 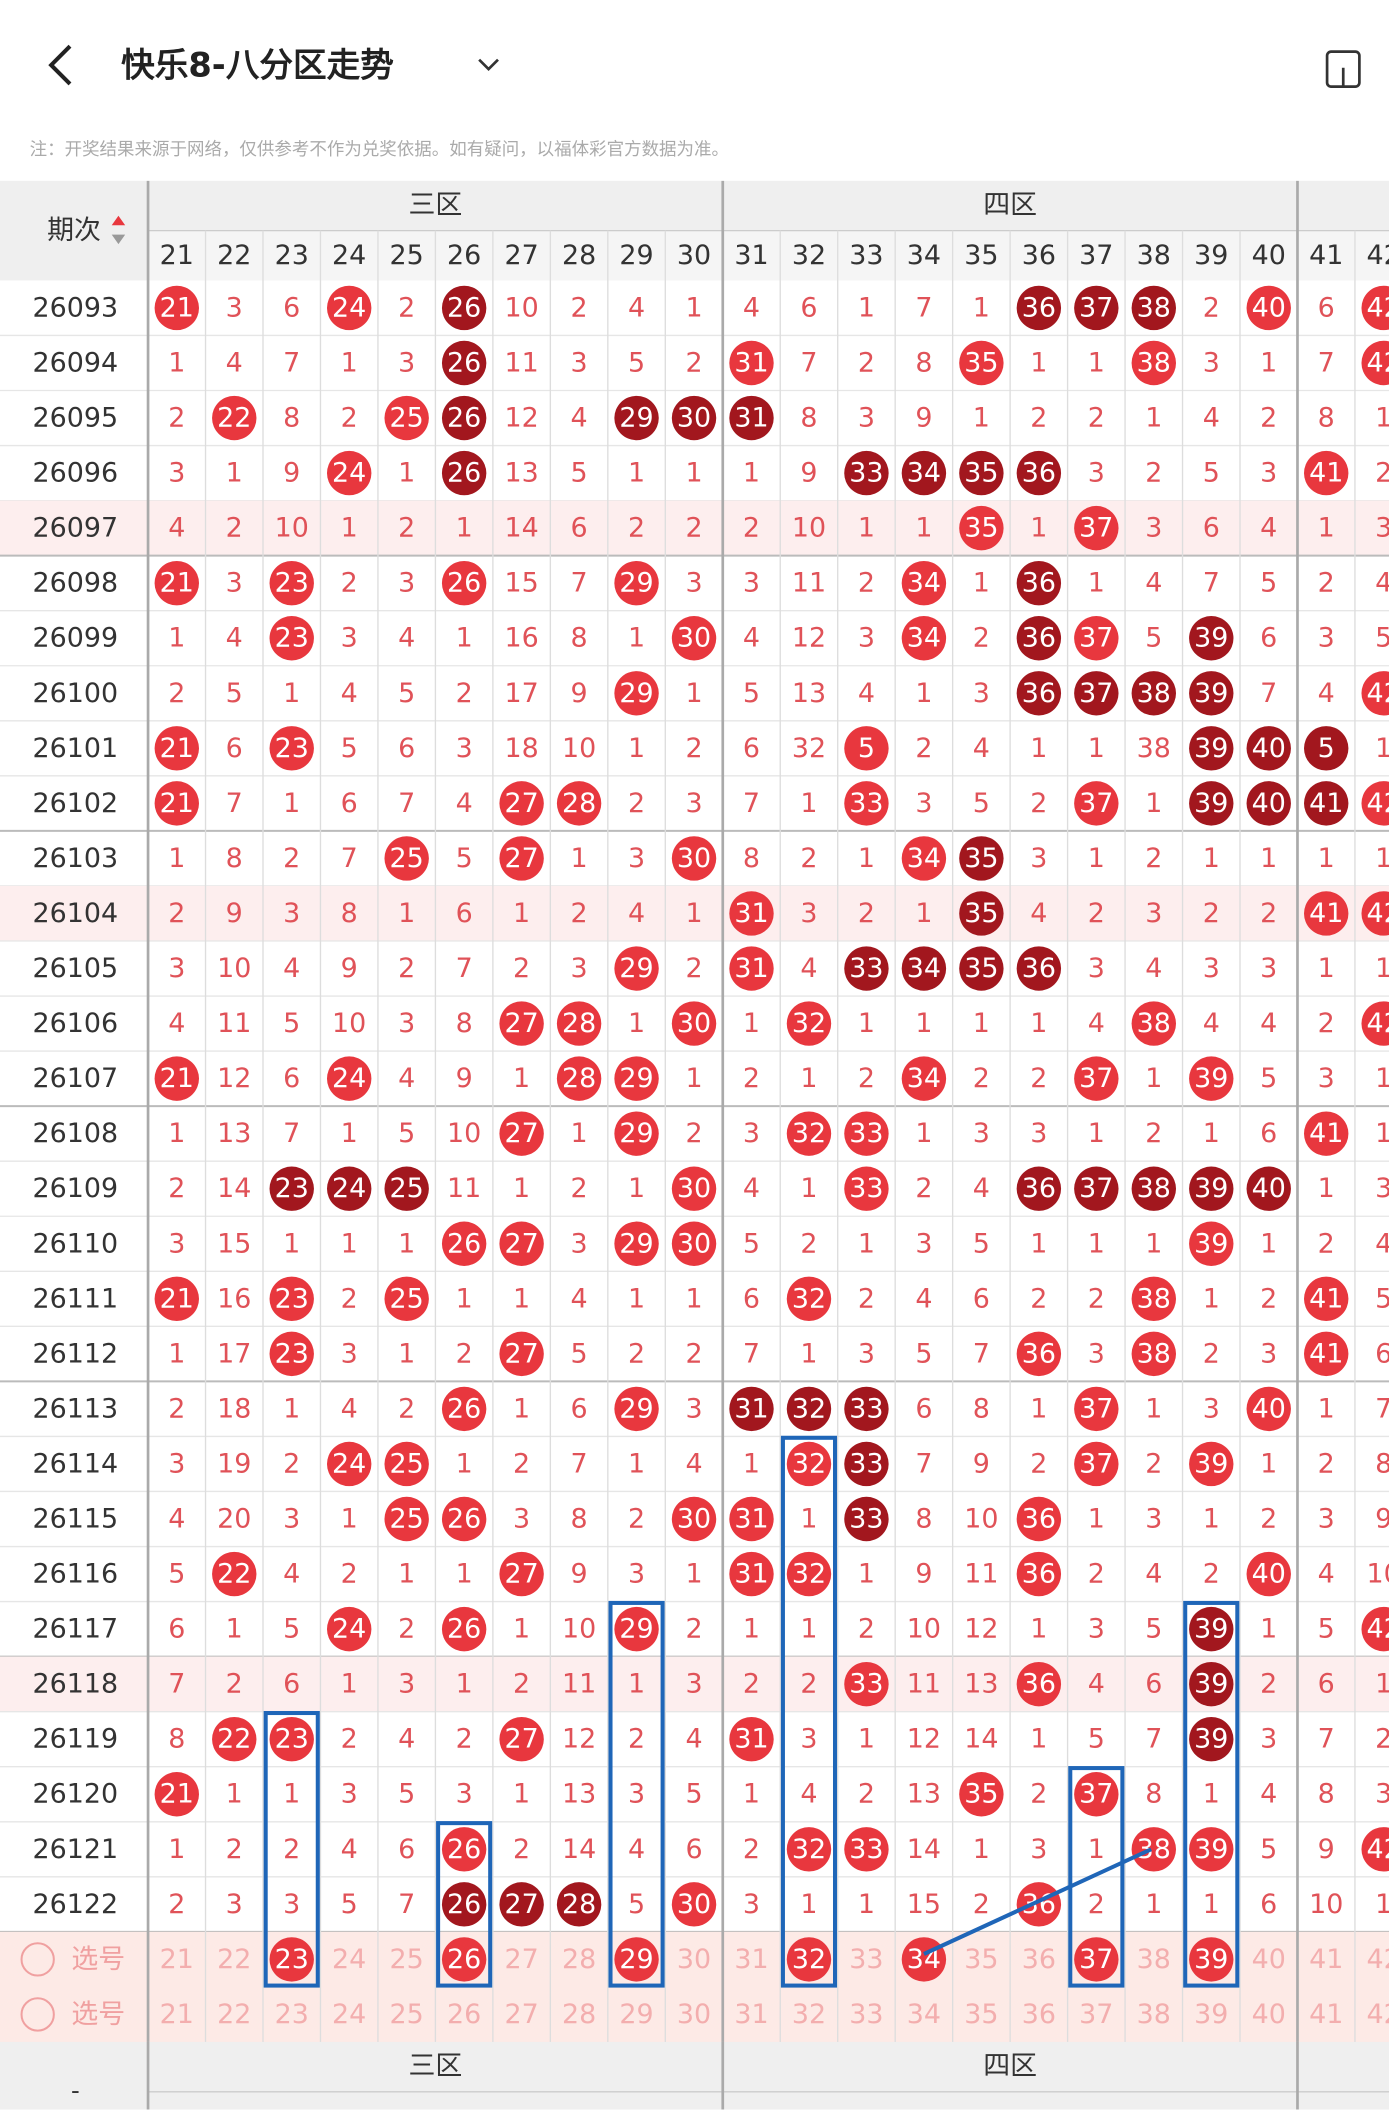 What do you see at coordinates (981, 1298) in the screenshot?
I see `cell-number: 6` at bounding box center [981, 1298].